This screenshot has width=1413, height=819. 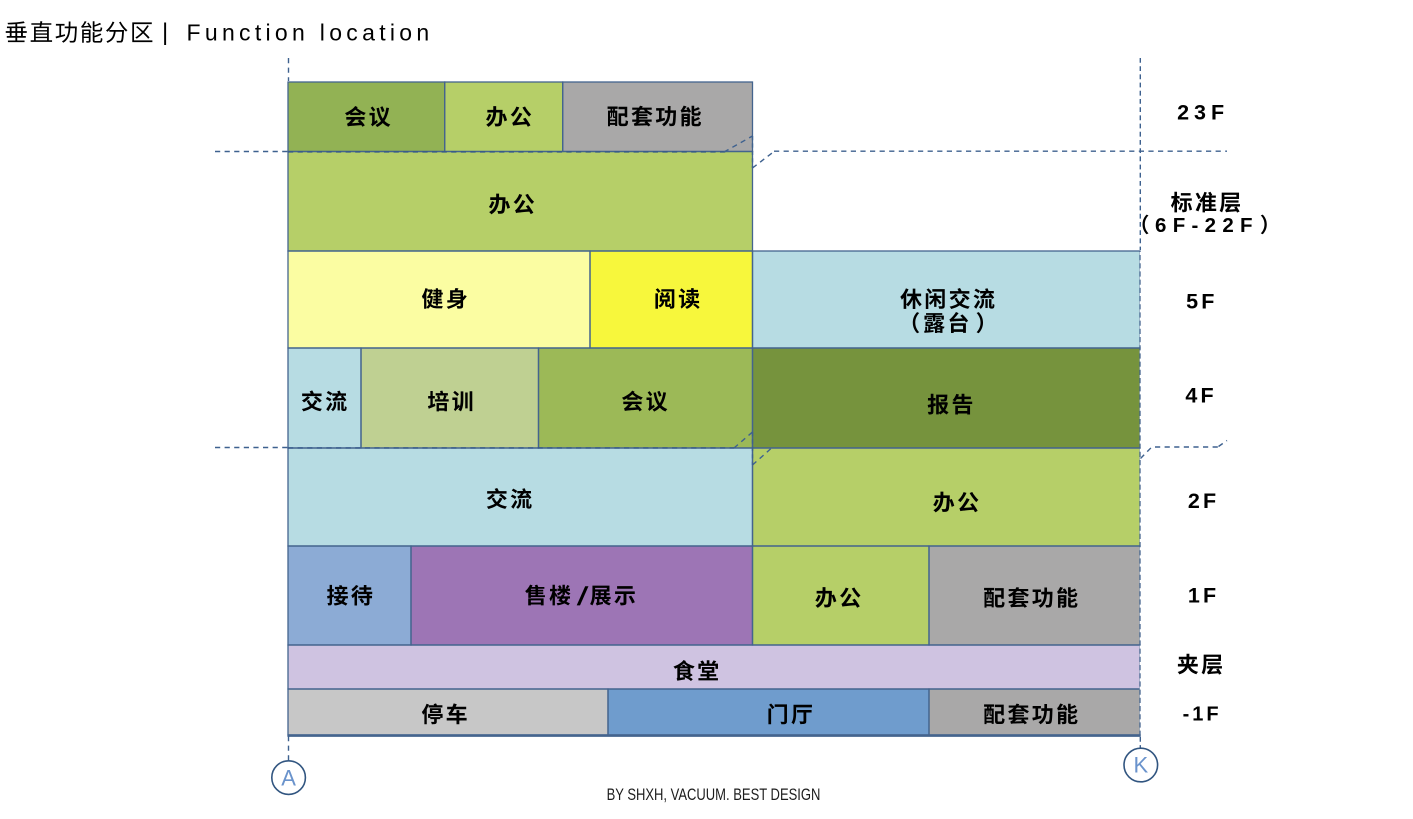 I want to click on svg-text: A, so click(x=288, y=777).